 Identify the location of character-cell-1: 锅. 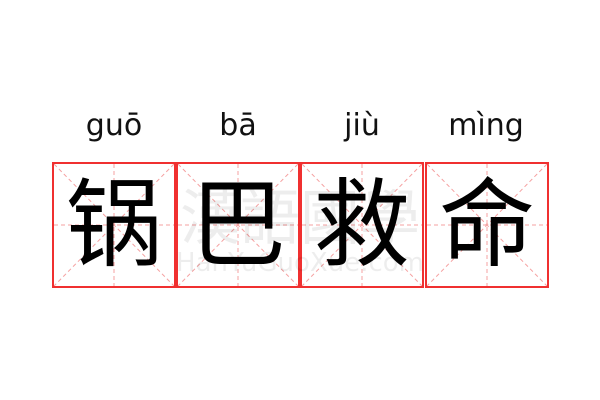
(114, 225).